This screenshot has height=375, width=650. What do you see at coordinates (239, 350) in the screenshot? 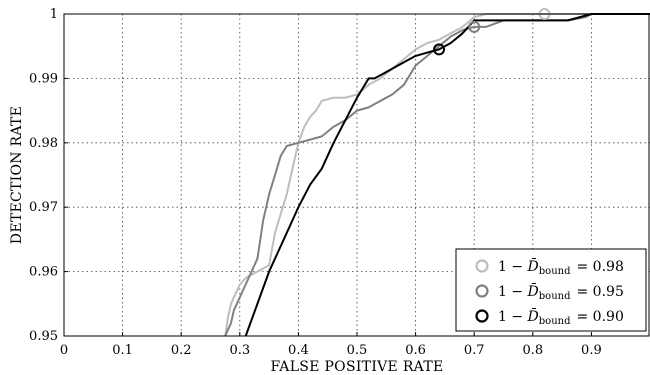
I see `x-tick-label: 0.3` at bounding box center [239, 350].